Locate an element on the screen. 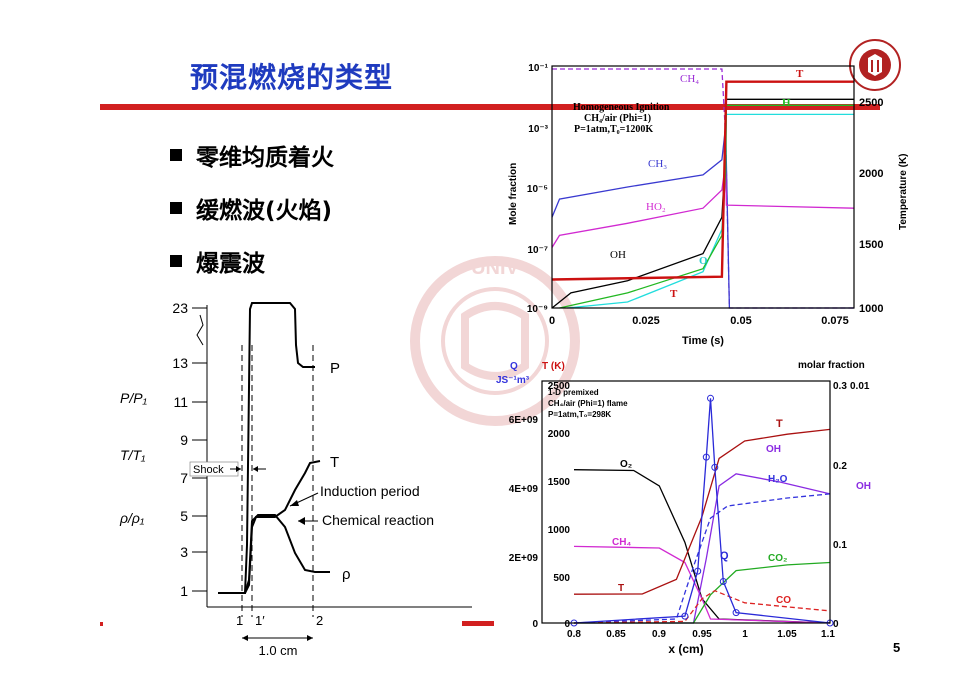  fl-series-CO is located at coordinates (702, 606).